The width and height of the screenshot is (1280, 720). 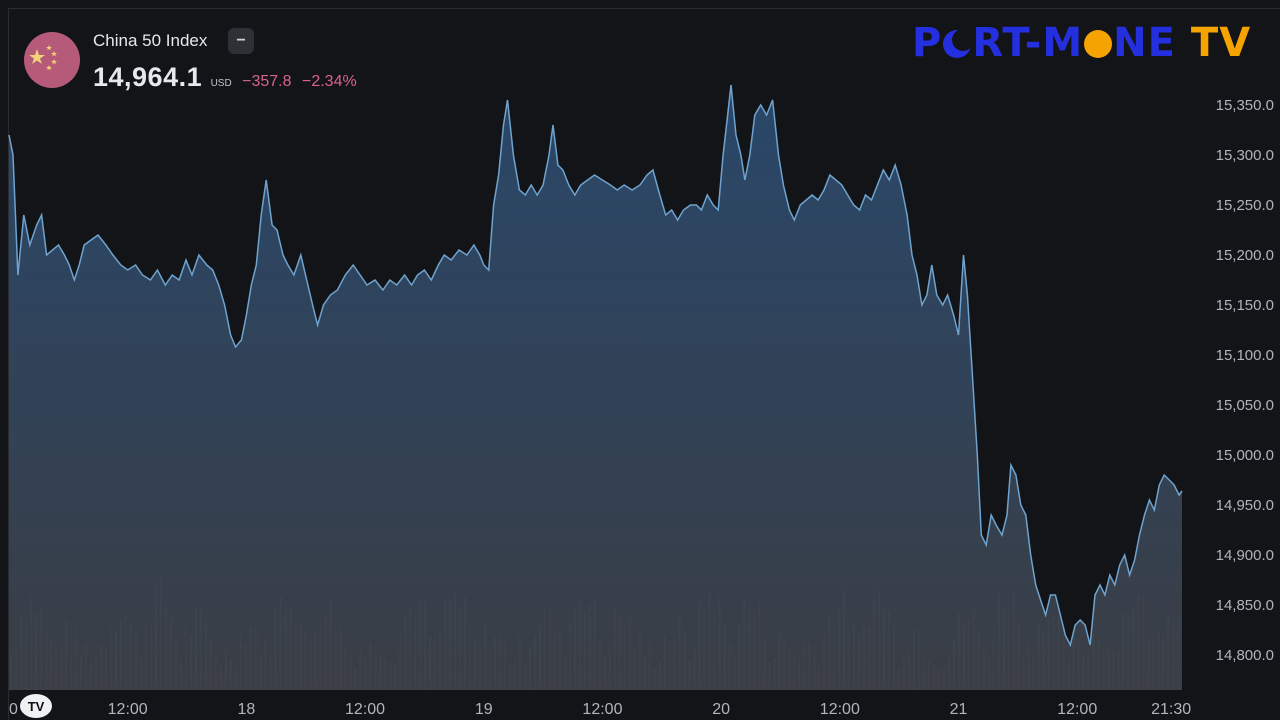 I want to click on sun-o-icon, so click(x=1098, y=44).